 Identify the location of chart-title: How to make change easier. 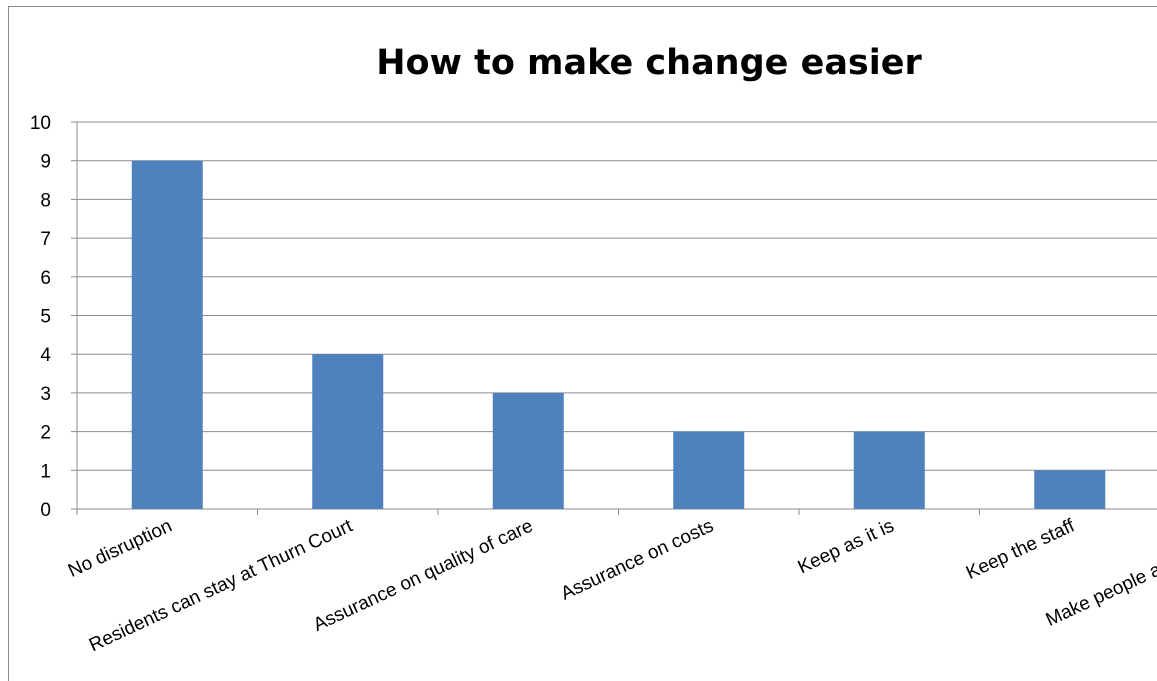
(649, 63).